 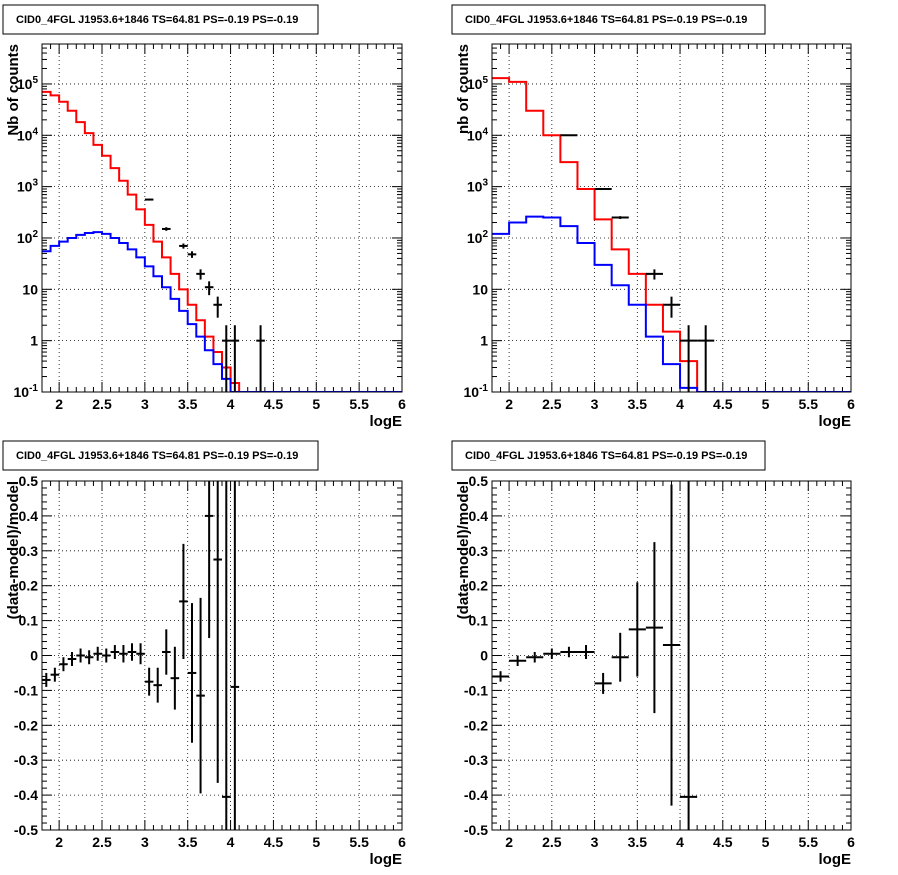 What do you see at coordinates (26, 725) in the screenshot?
I see `y-tick-label: -0.2` at bounding box center [26, 725].